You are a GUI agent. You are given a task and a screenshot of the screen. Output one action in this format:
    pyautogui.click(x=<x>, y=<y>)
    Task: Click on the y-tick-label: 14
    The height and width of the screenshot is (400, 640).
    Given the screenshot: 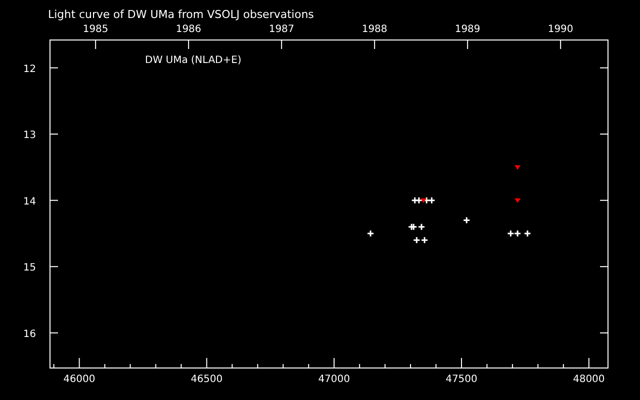 What is the action you would take?
    pyautogui.click(x=29, y=202)
    